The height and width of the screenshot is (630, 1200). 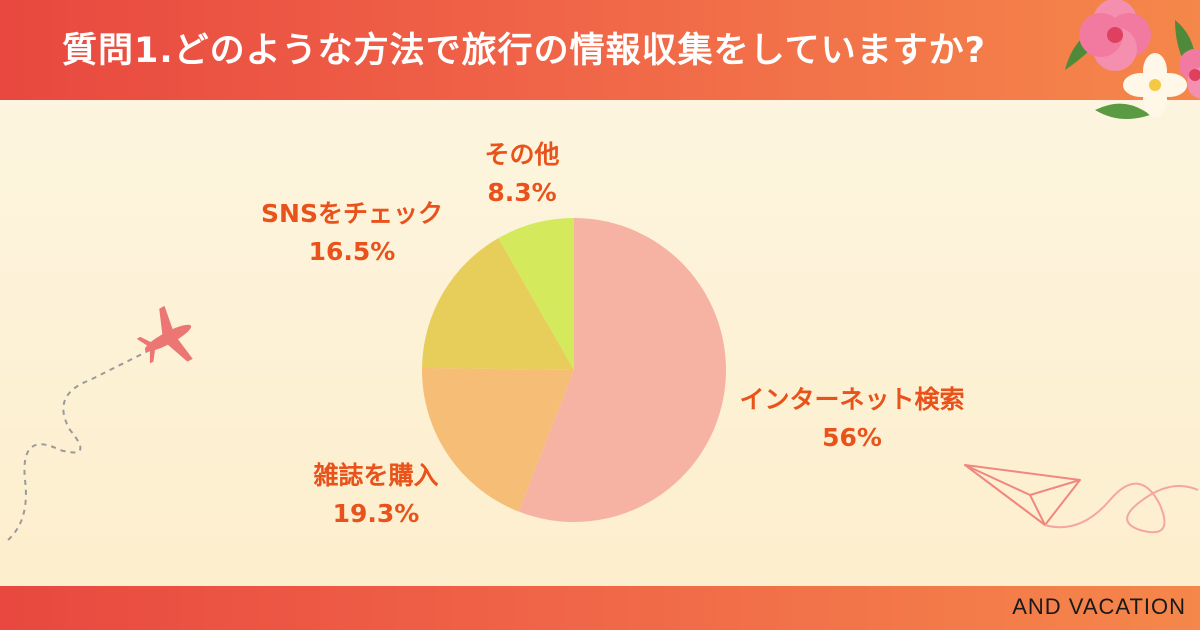 What do you see at coordinates (524, 51) in the screenshot?
I see `page-title: 質問1.どのような方法で旅行の情報収集をしていますか?` at bounding box center [524, 51].